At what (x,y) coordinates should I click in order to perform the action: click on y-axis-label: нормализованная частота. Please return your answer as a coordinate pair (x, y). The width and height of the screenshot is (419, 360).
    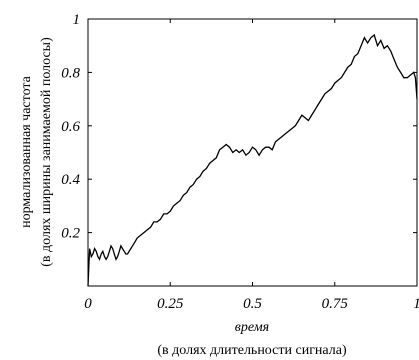
    Looking at the image, I should click on (26, 151).